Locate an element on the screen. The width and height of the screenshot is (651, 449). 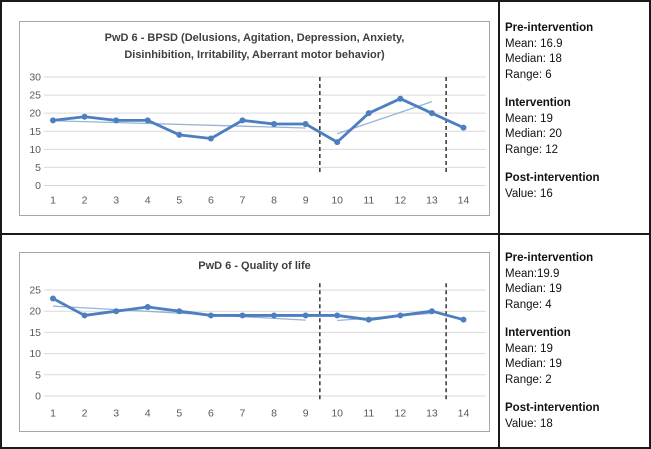
value-line: Value: 16 is located at coordinates (529, 193).